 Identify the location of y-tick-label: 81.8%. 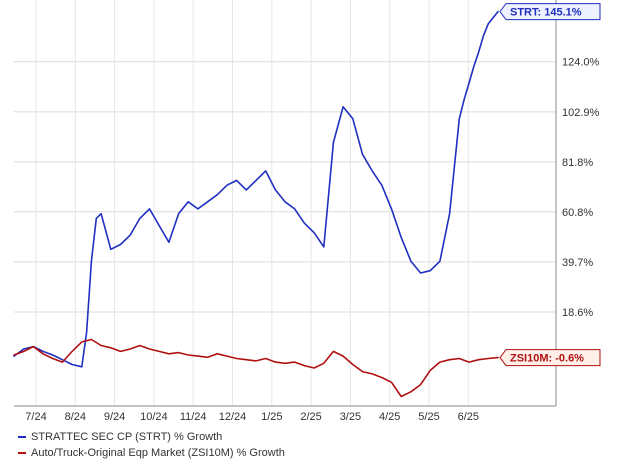
(577, 163).